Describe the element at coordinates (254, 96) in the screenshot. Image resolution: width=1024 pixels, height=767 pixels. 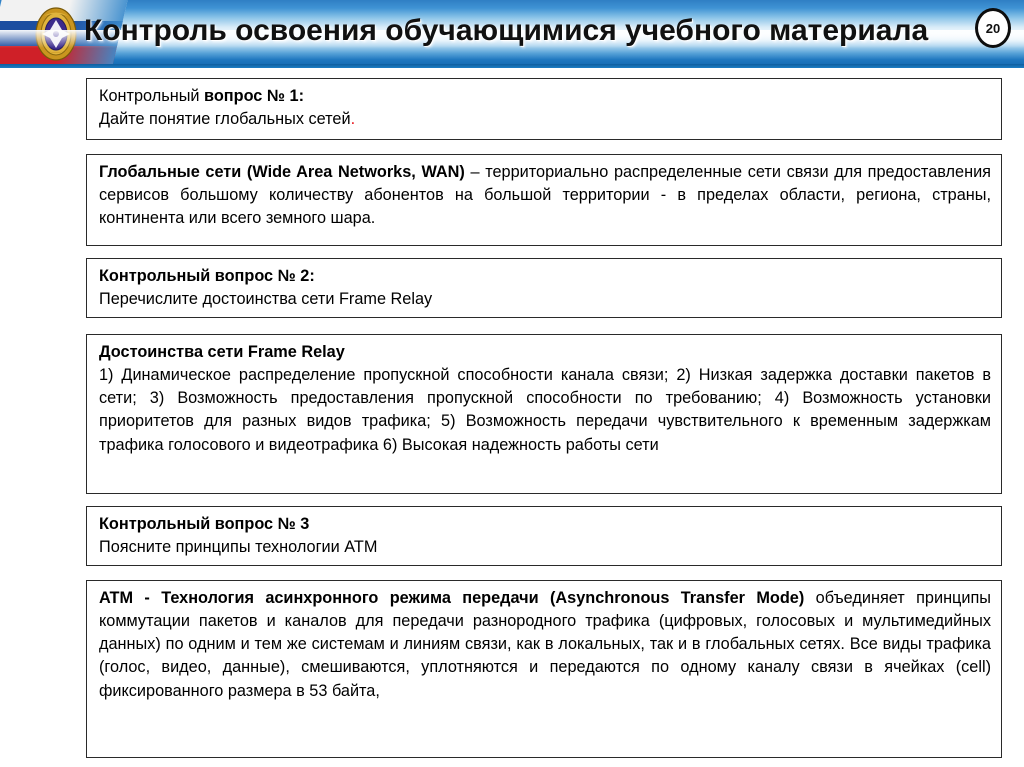
I see `question-1-number: вопрос № 1:` at that location.